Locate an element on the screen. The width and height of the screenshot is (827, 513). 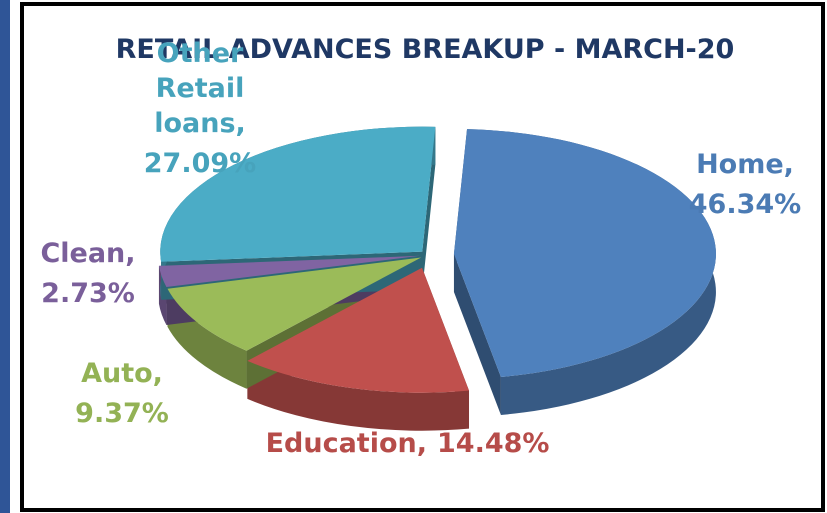
value-label: 46.34% is located at coordinates (745, 204).